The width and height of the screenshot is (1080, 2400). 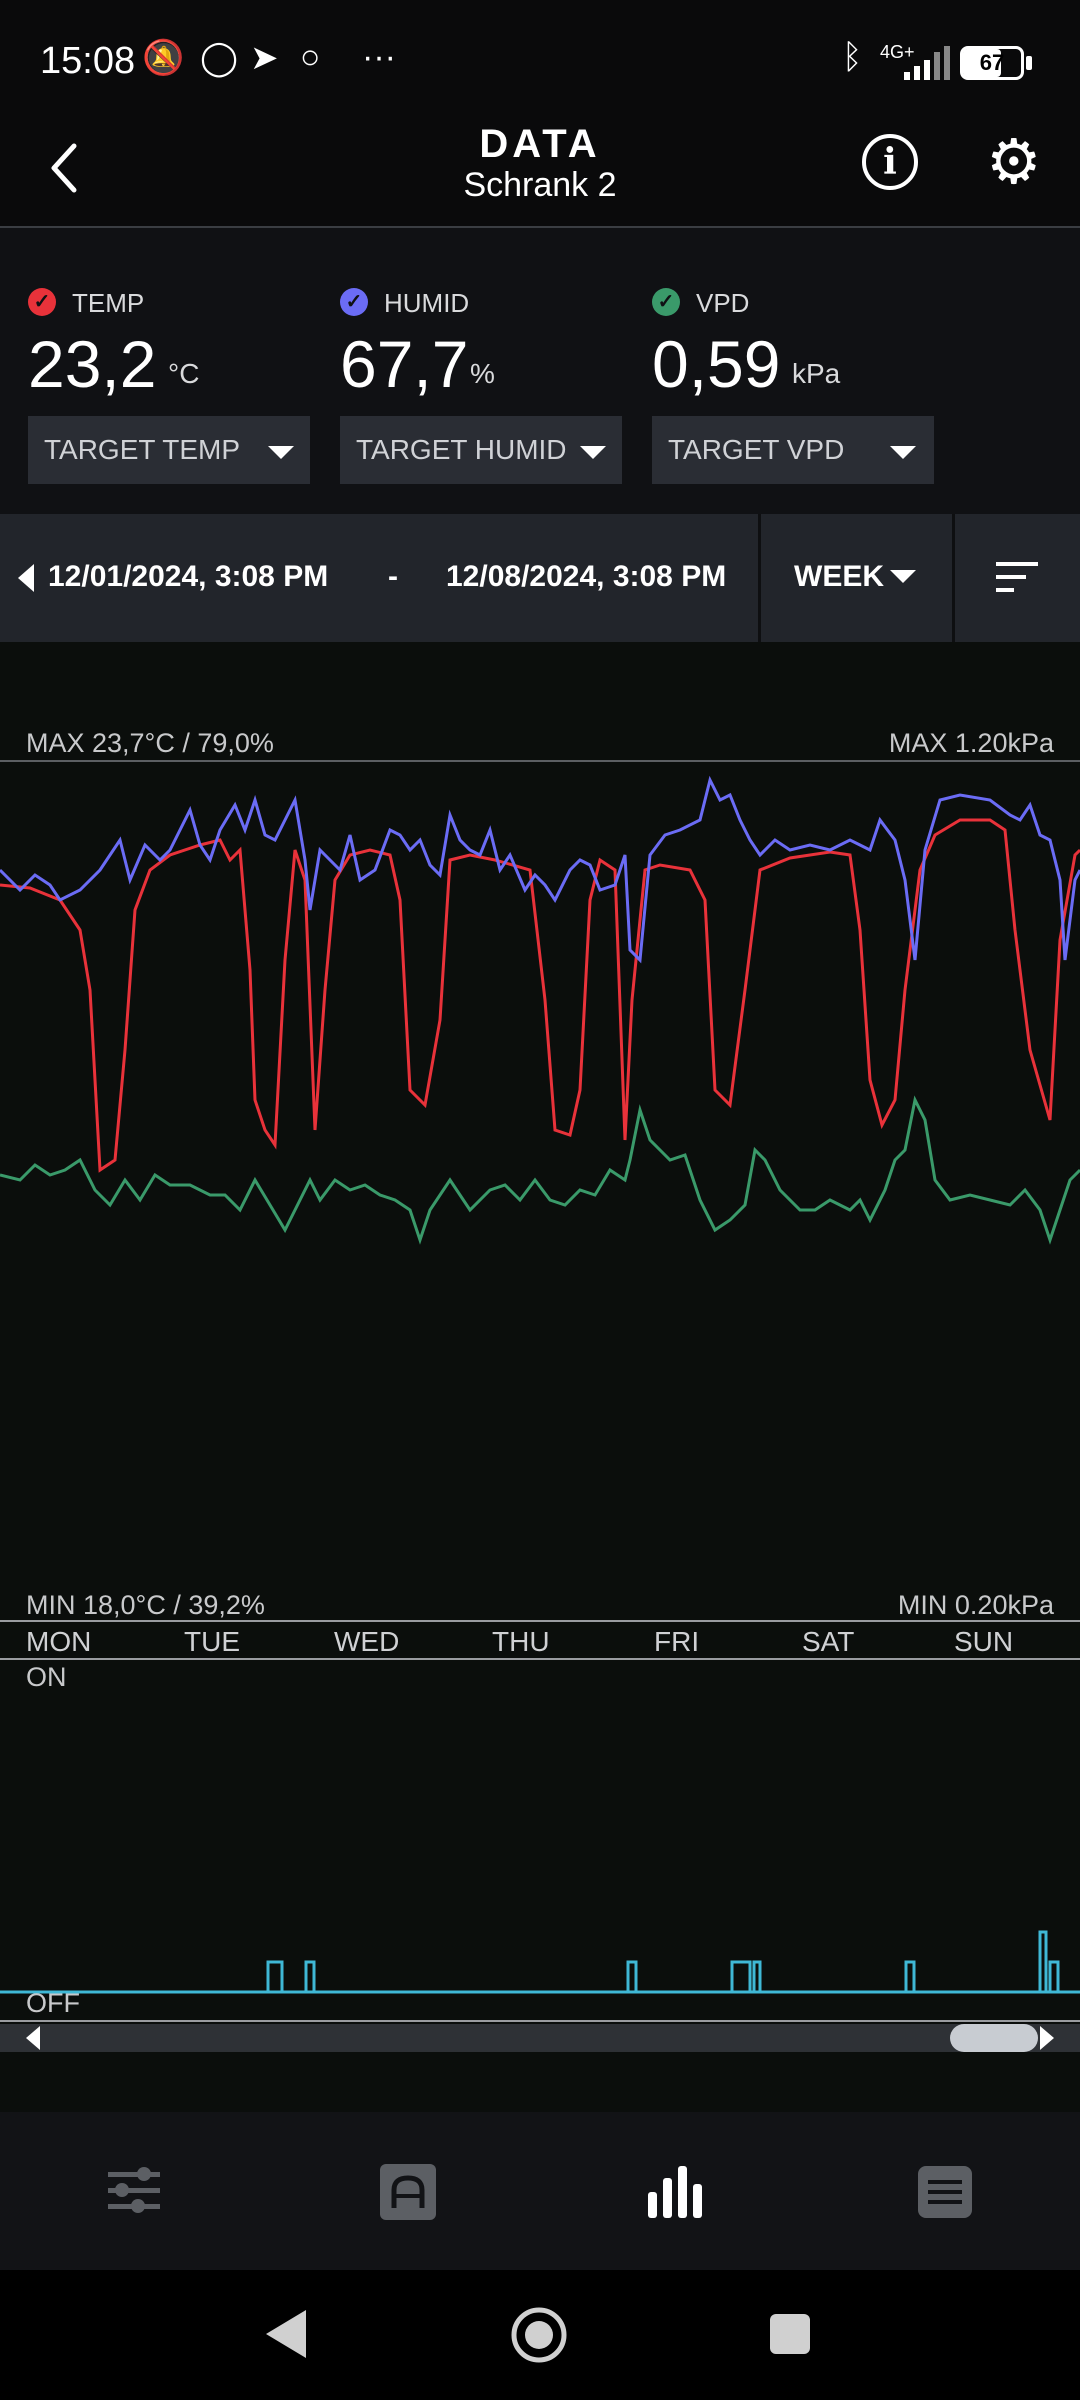 I want to click on telegram-icon: ➤, so click(x=264, y=58).